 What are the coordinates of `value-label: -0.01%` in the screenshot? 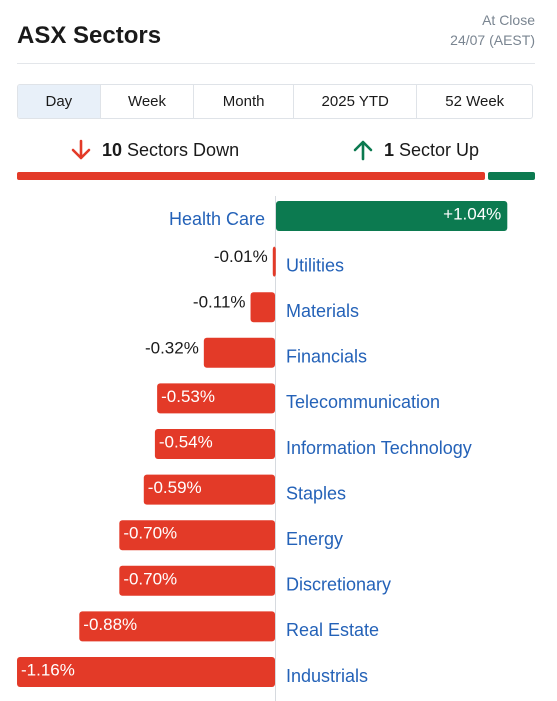 It's located at (241, 256).